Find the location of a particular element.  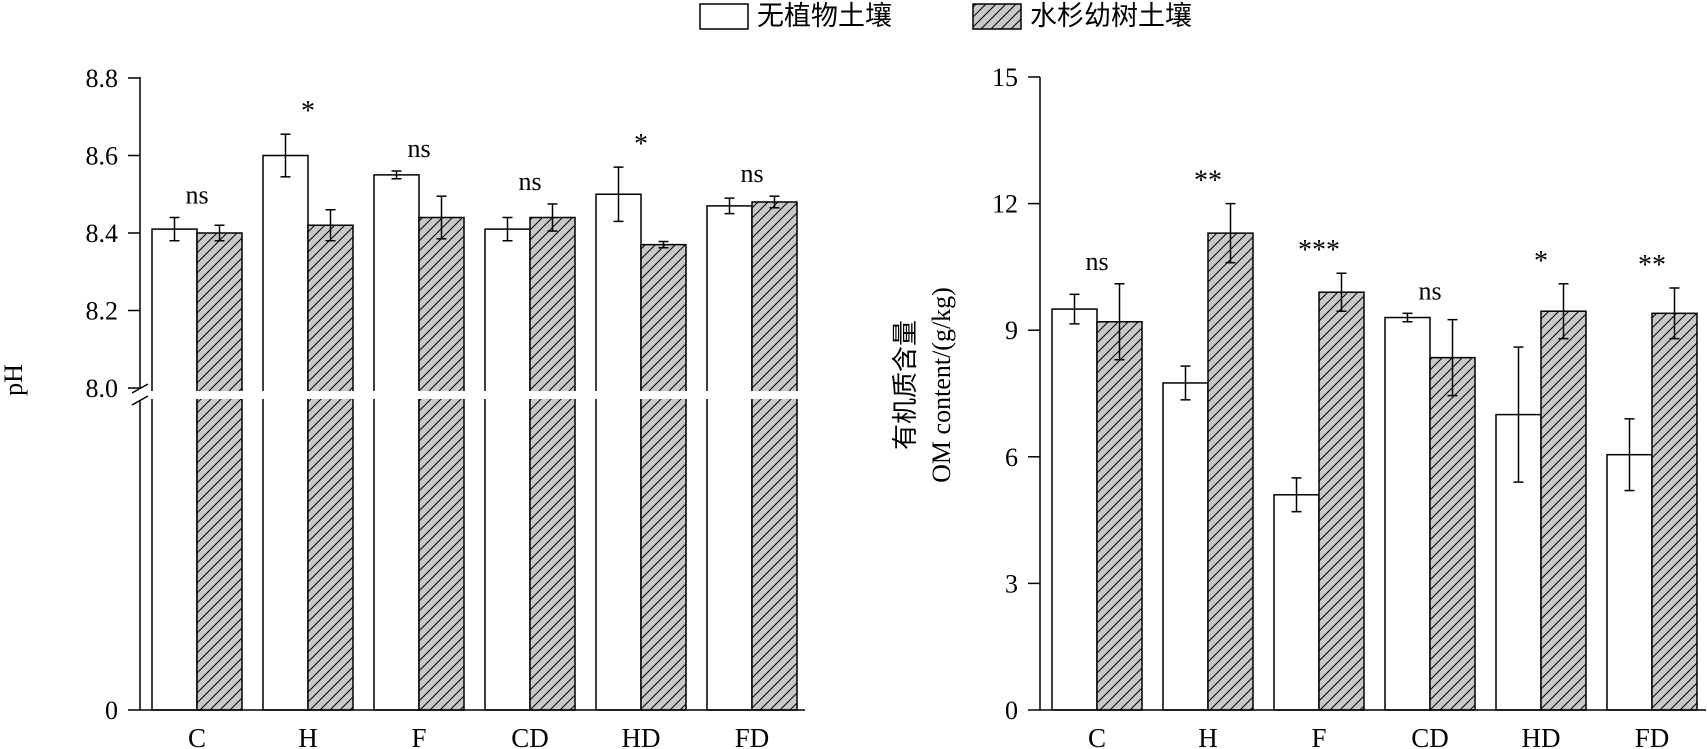

om-x-tick-label: HD is located at coordinates (1541, 736).